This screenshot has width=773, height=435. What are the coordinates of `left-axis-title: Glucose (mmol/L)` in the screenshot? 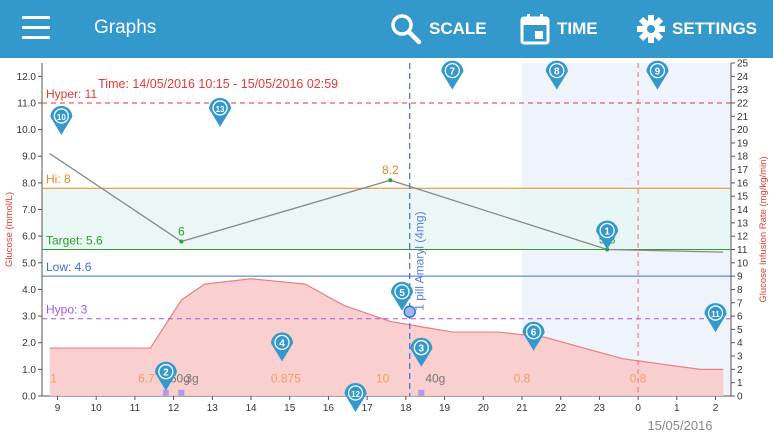 It's located at (9, 229).